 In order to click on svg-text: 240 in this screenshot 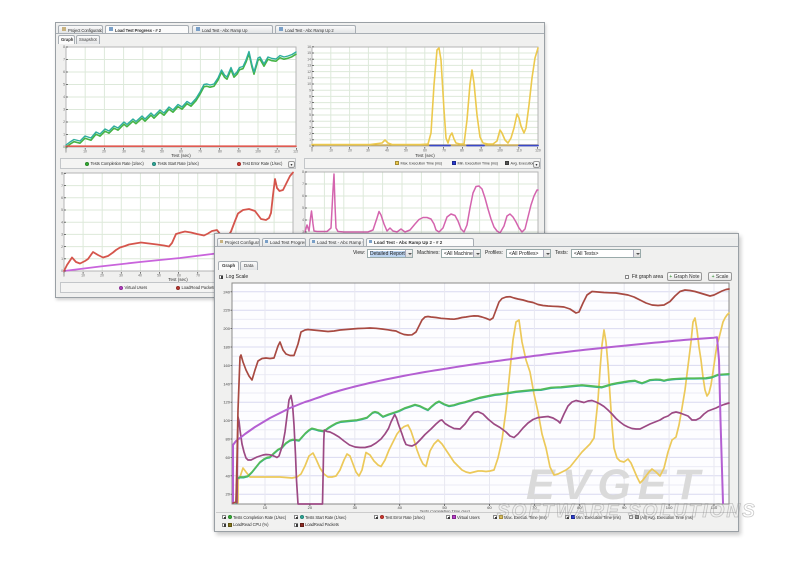, I will do `click(226, 291)`.